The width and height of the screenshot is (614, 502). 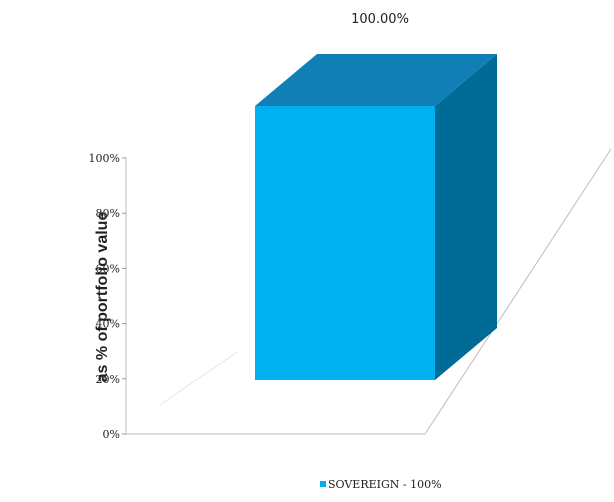 I want to click on y-tick-label: 60%, so click(x=108, y=268).